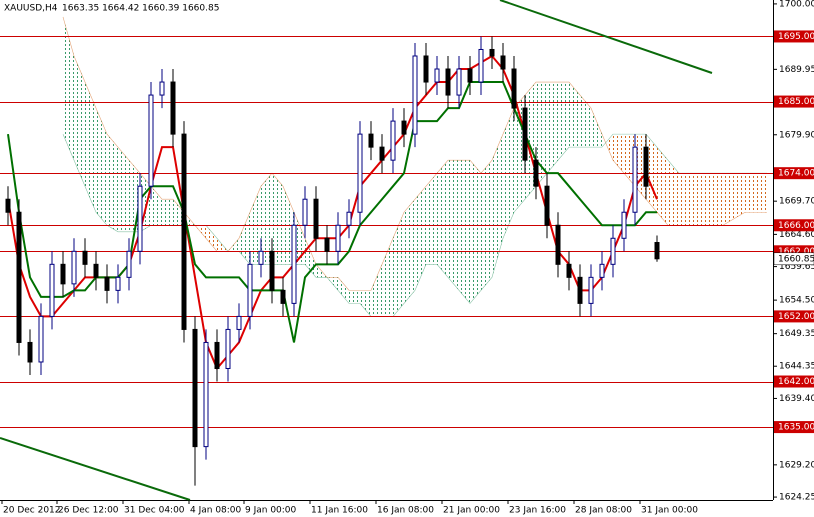 The height and width of the screenshot is (517, 814). I want to click on current-price-box, so click(793, 259).